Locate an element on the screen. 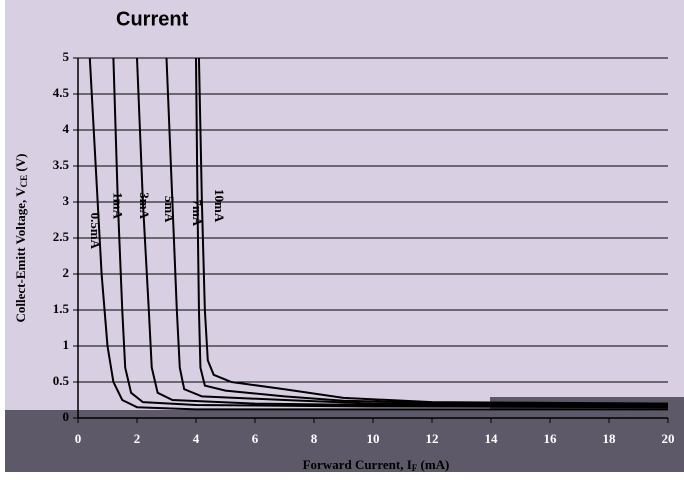 The height and width of the screenshot is (480, 684). x-tick-label: 10 is located at coordinates (373, 438).